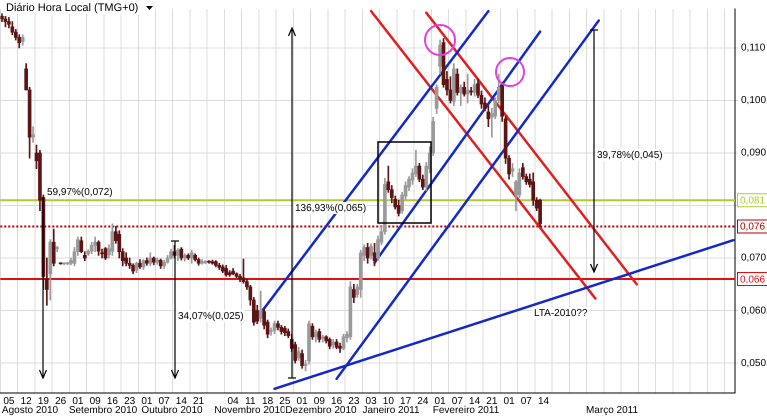 This screenshot has height=418, width=767. I want to click on ref-line-label: 0,081, so click(753, 200).